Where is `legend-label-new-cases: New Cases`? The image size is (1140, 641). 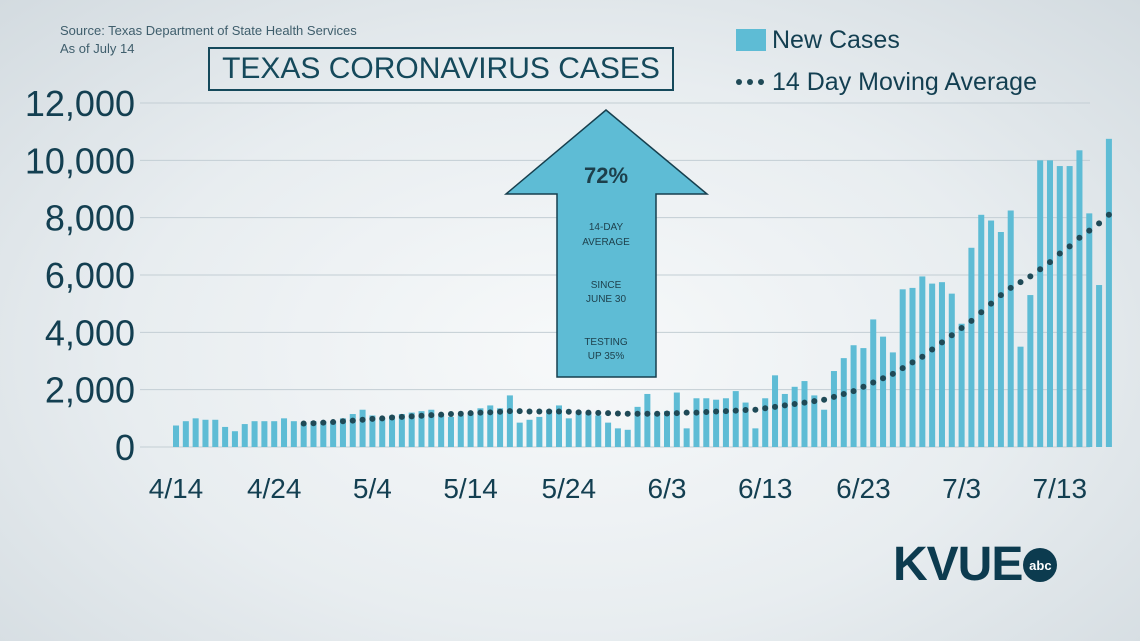
legend-label-new-cases: New Cases is located at coordinates (836, 39).